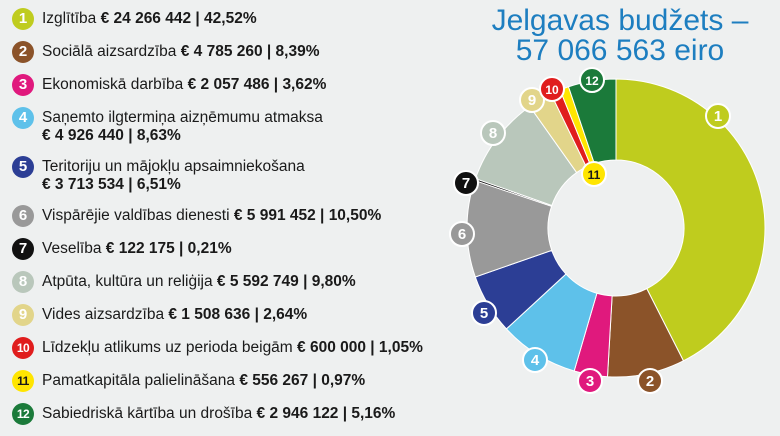 The image size is (780, 436). What do you see at coordinates (286, 281) in the screenshot?
I see `legend-category-value: € 5 592 749 | 9,80%` at bounding box center [286, 281].